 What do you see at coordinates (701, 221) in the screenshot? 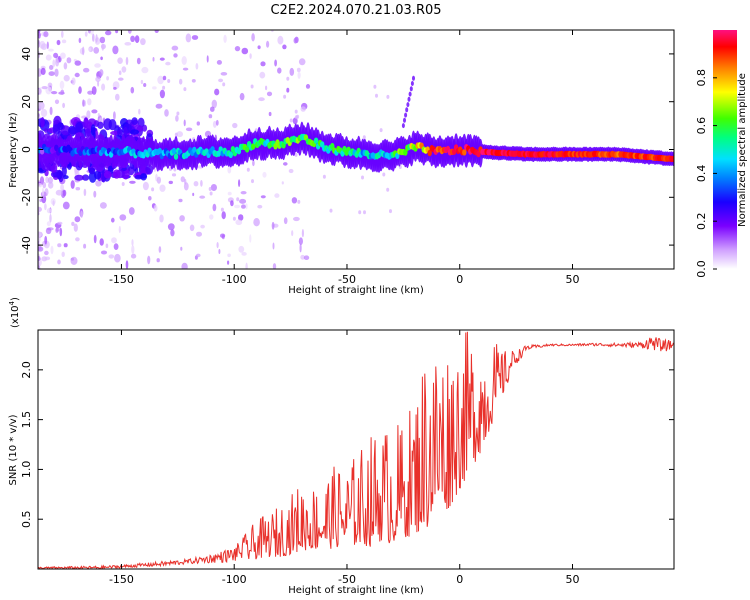
I see `colorbar-tick-label: 0.2` at bounding box center [701, 221].